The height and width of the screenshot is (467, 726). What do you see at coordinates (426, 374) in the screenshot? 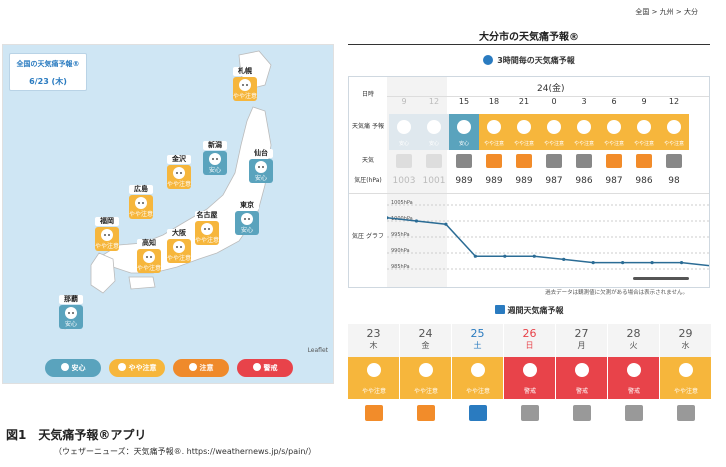
I see `week-day-1: 24 金やや注意` at bounding box center [426, 374].